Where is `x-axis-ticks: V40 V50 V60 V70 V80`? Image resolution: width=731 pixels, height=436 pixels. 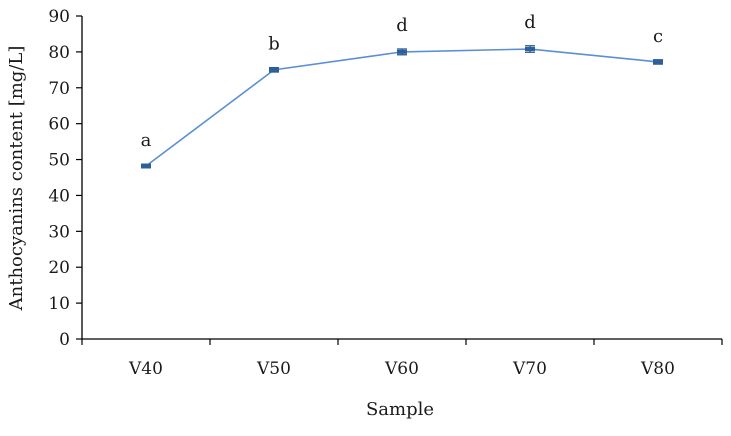 x-axis-ticks: V40 V50 V60 V70 V80 is located at coordinates (402, 359).